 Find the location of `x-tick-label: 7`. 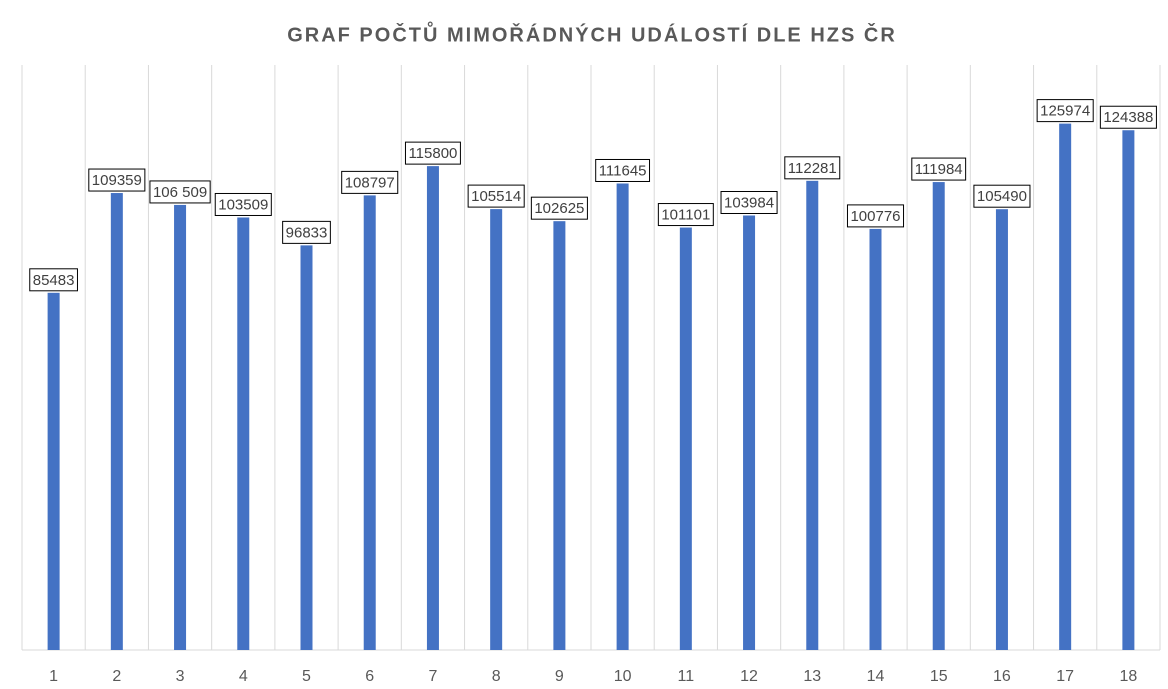

x-tick-label: 7 is located at coordinates (432, 676).